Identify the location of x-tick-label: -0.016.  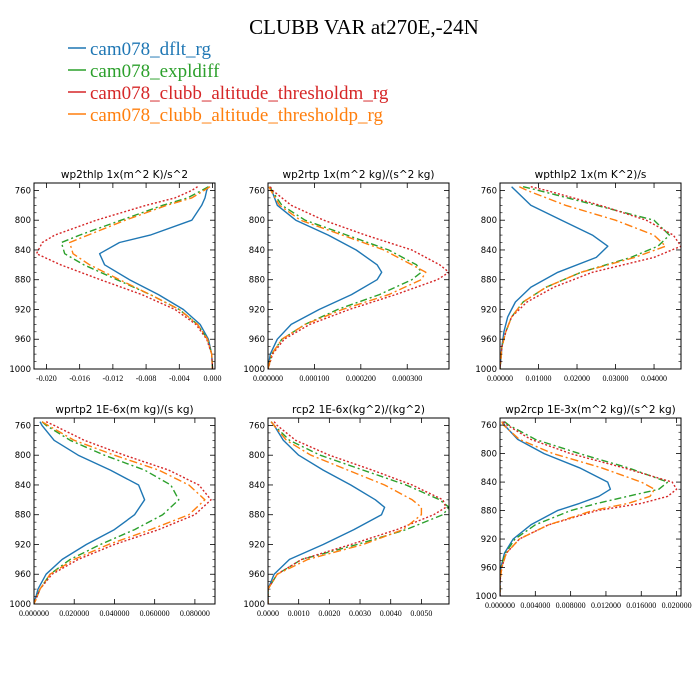
(79, 378).